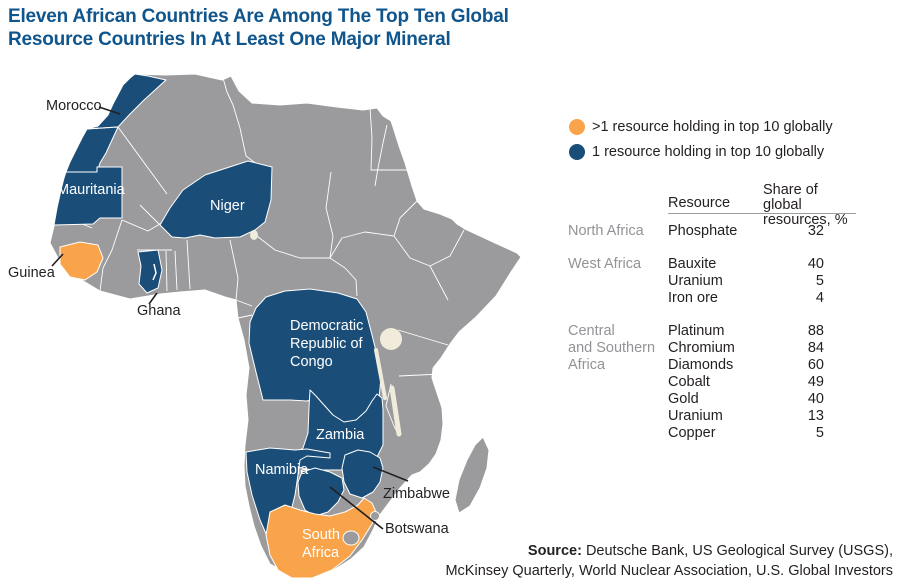  What do you see at coordinates (805, 220) in the screenshot?
I see `share-header-line2: resources, %` at bounding box center [805, 220].